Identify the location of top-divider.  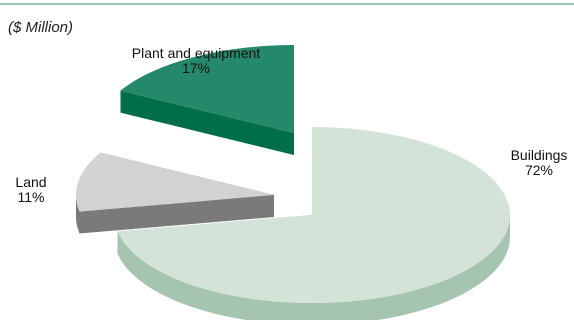
(287, 4).